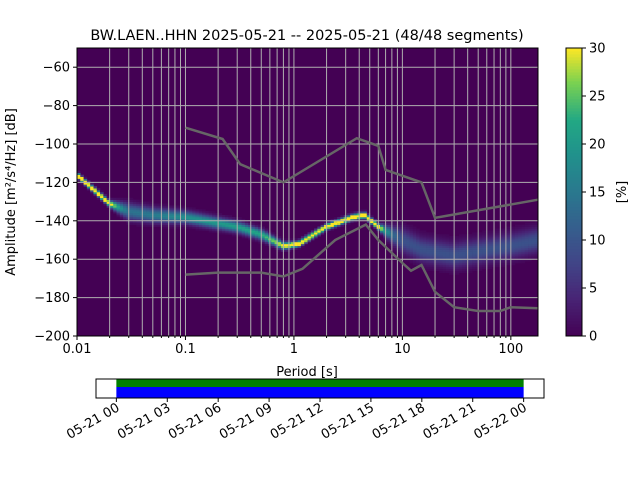 Image resolution: width=640 pixels, height=480 pixels. Describe the element at coordinates (450, 421) in the screenshot. I see `timeline-tick-label: 05-21 21` at that location.